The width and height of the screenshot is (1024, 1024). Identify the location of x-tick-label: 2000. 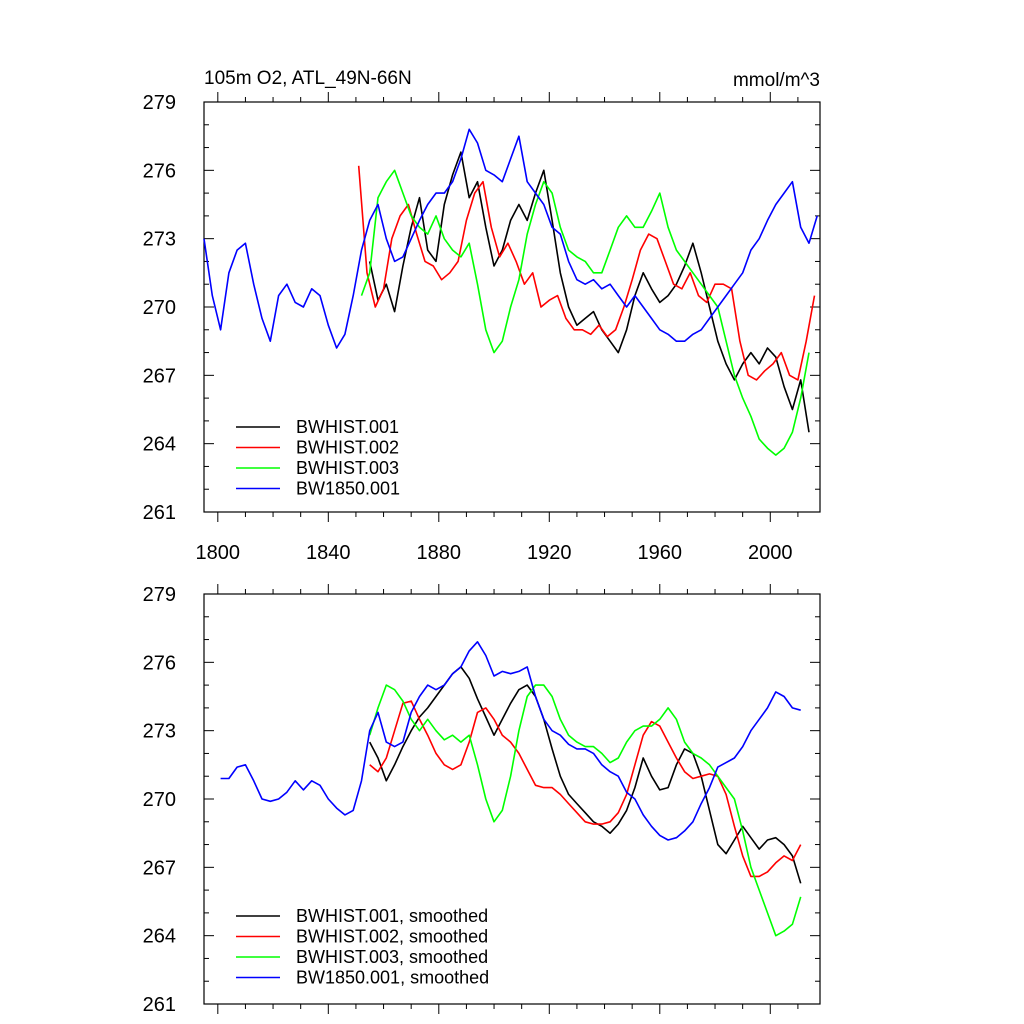
(770, 553).